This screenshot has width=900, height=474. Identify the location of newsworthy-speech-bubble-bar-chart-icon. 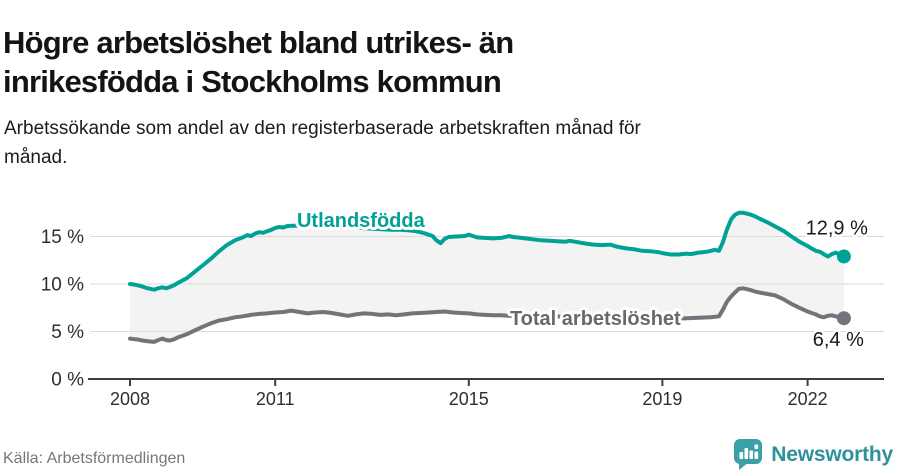
(748, 454).